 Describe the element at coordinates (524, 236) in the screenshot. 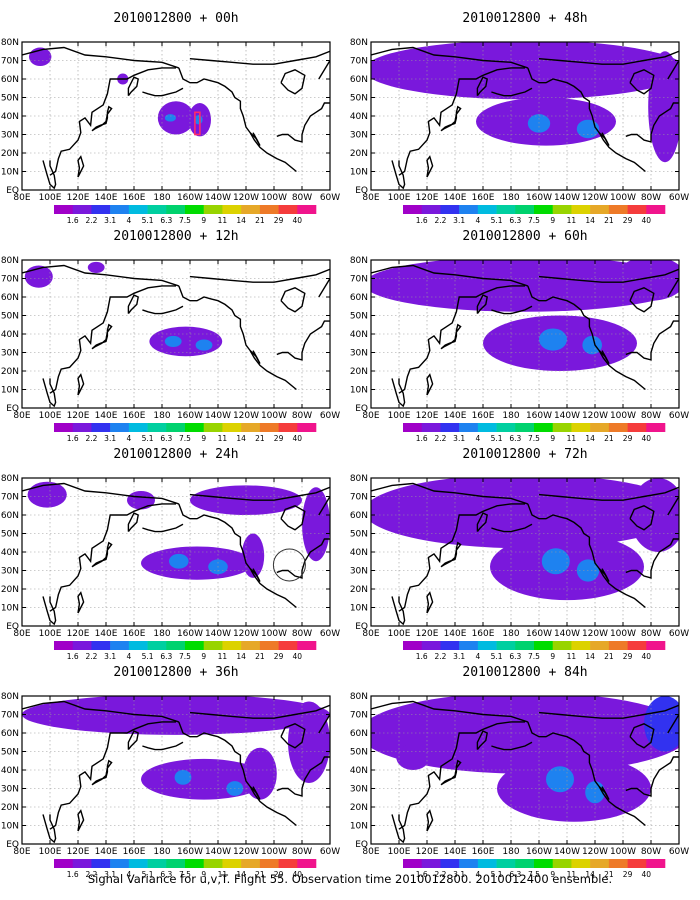

I see `panel-title: 2010012800 + 60h` at that location.